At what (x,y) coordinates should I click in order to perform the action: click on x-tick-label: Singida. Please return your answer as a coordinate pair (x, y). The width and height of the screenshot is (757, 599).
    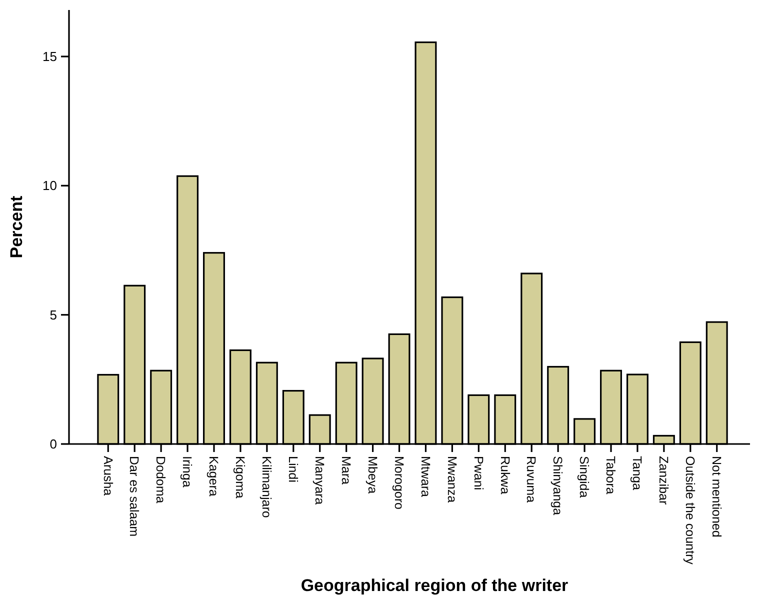
    Looking at the image, I should click on (584, 477).